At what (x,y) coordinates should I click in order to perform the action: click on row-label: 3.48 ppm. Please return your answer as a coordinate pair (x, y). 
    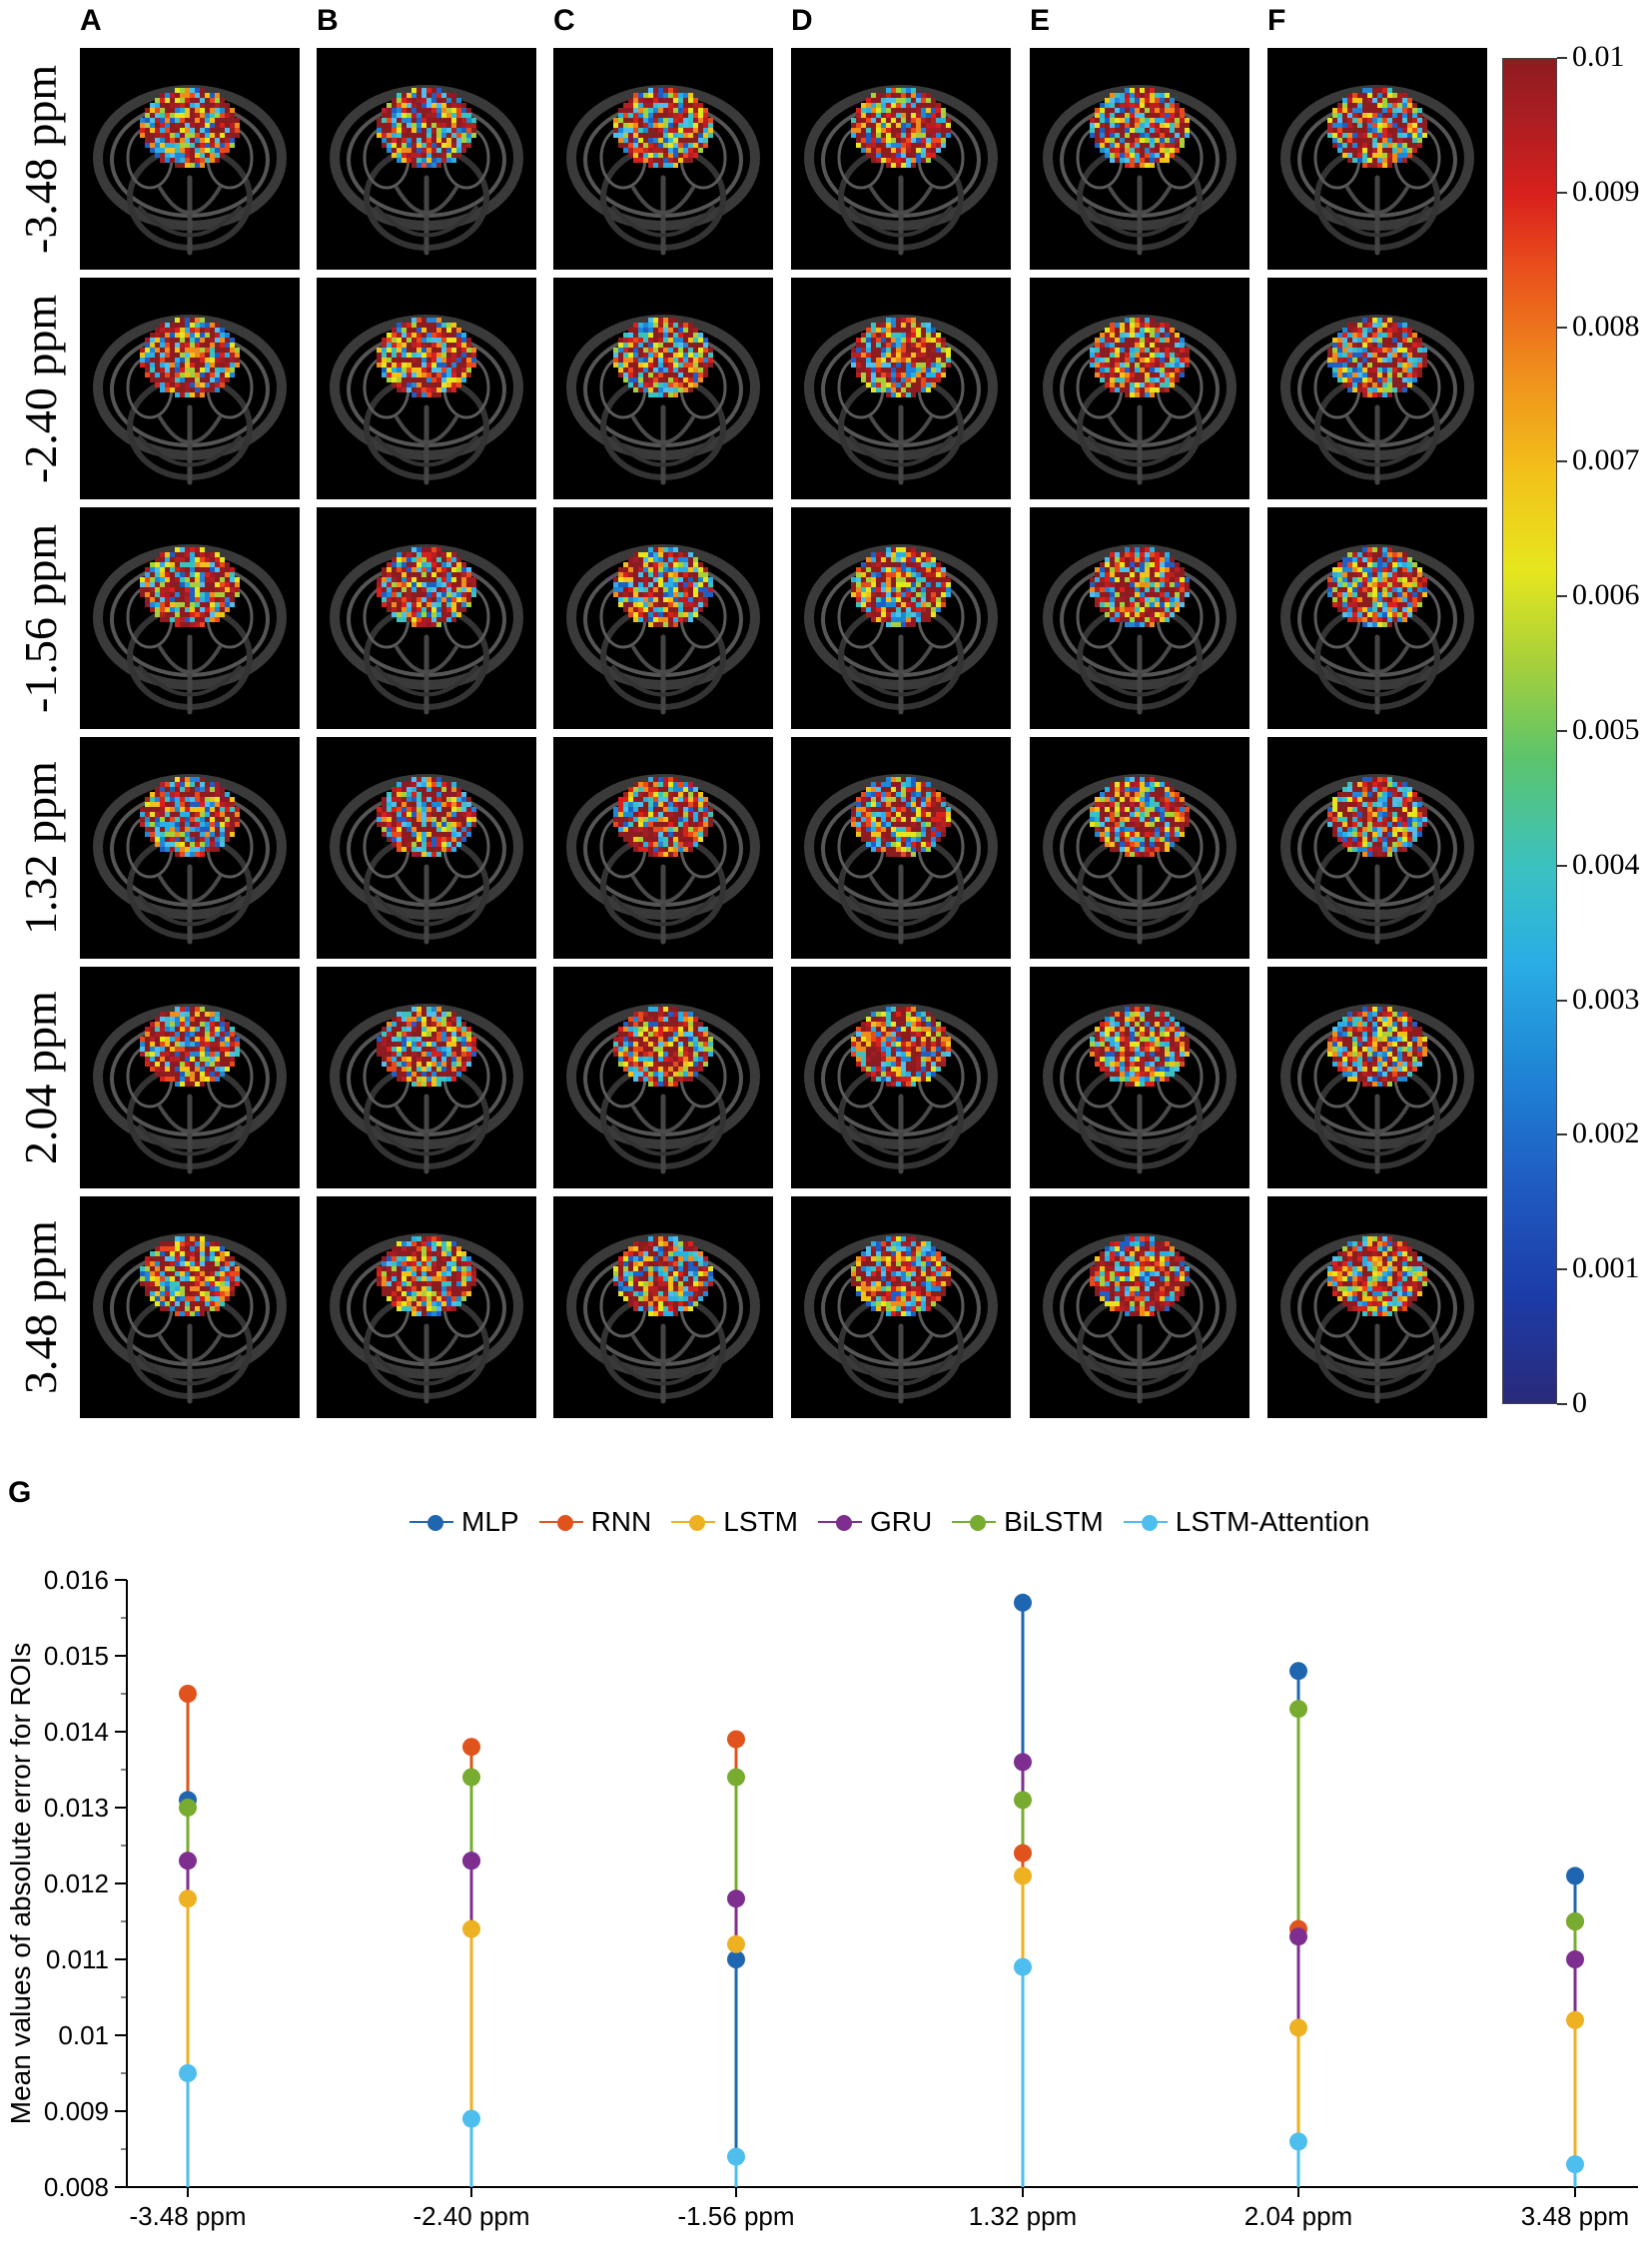
    Looking at the image, I should click on (40, 1307).